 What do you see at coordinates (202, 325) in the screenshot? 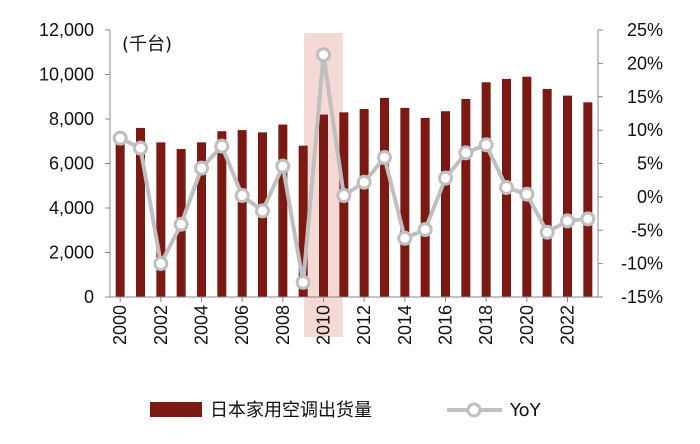
I see `x-tick-label: 2004` at bounding box center [202, 325].